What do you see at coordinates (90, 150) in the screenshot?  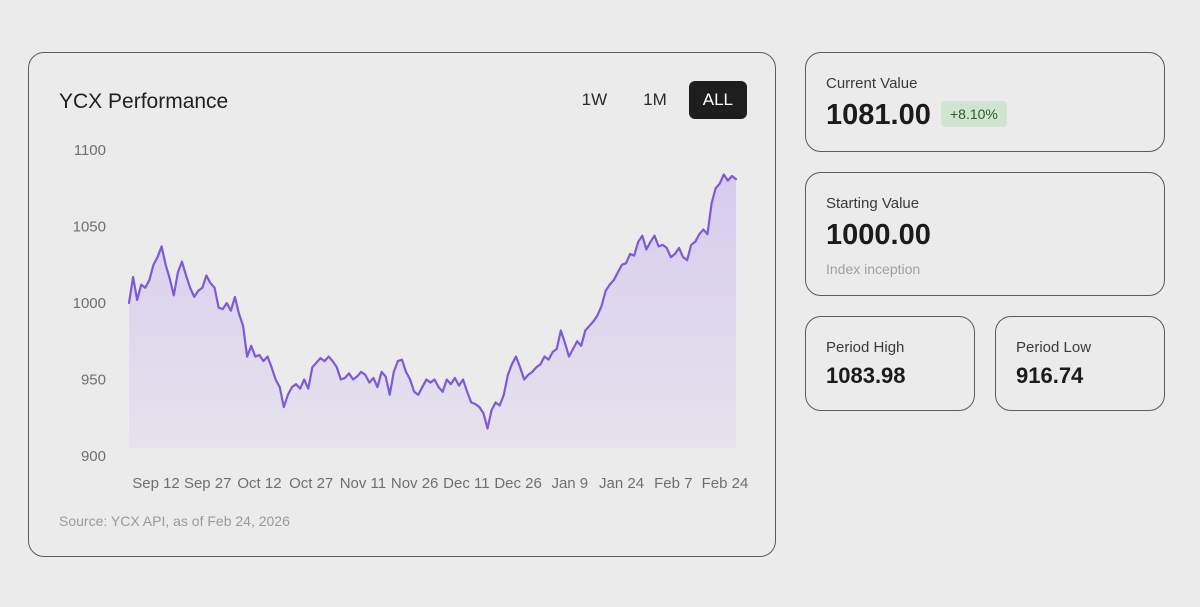 I see `y-tick-label: 1100` at bounding box center [90, 150].